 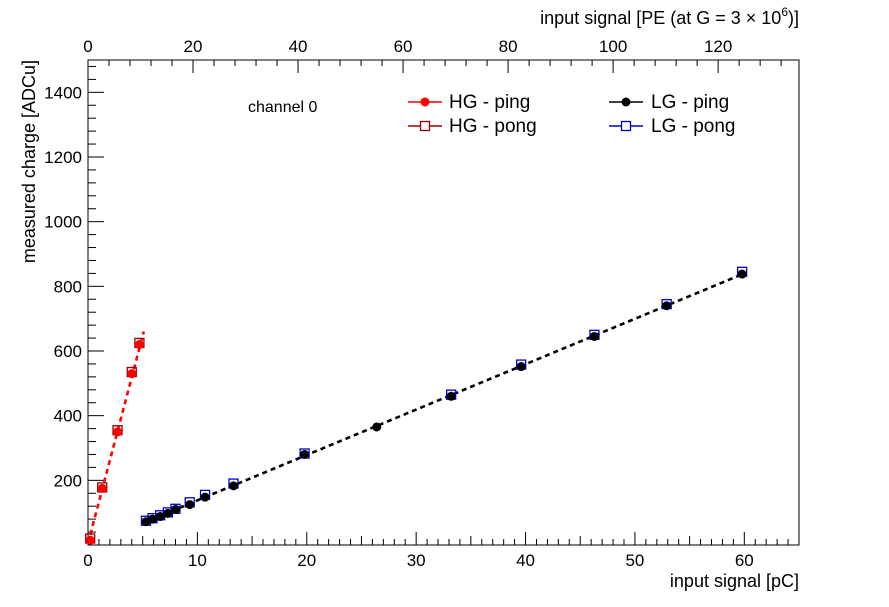 What do you see at coordinates (63, 222) in the screenshot?
I see `y-tick-label: 1000` at bounding box center [63, 222].